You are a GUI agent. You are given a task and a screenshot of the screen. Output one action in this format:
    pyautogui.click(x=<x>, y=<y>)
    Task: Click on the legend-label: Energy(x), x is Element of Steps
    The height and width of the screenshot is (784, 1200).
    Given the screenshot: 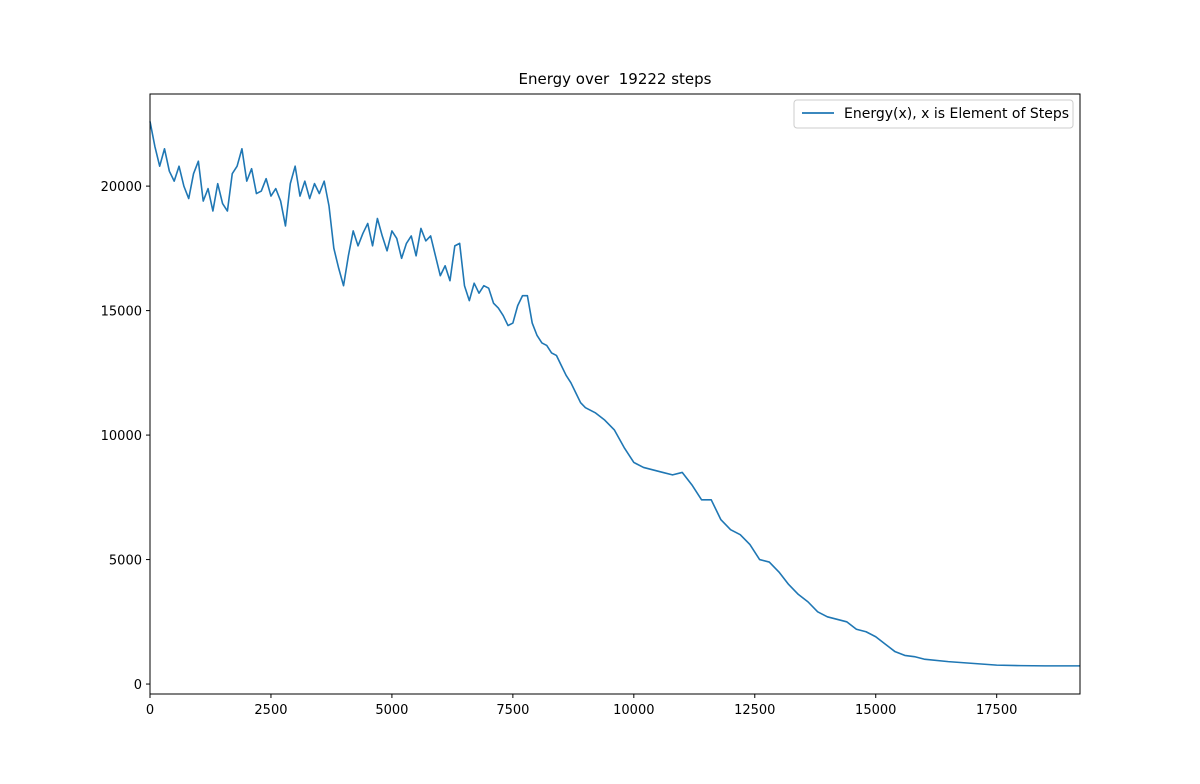 What is the action you would take?
    pyautogui.click(x=956, y=114)
    